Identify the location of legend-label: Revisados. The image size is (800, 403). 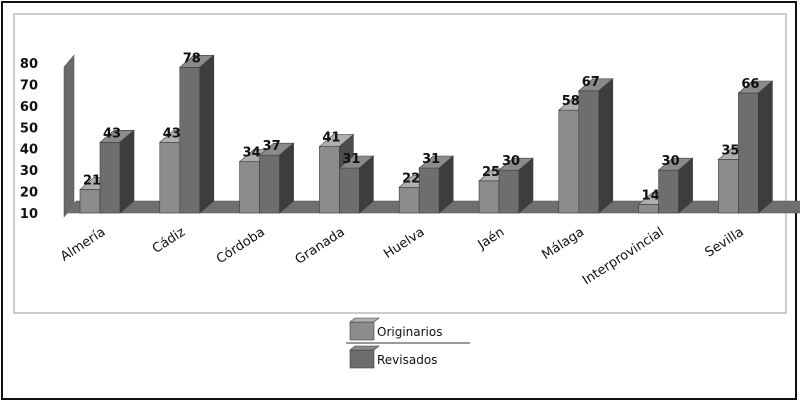
(407, 360).